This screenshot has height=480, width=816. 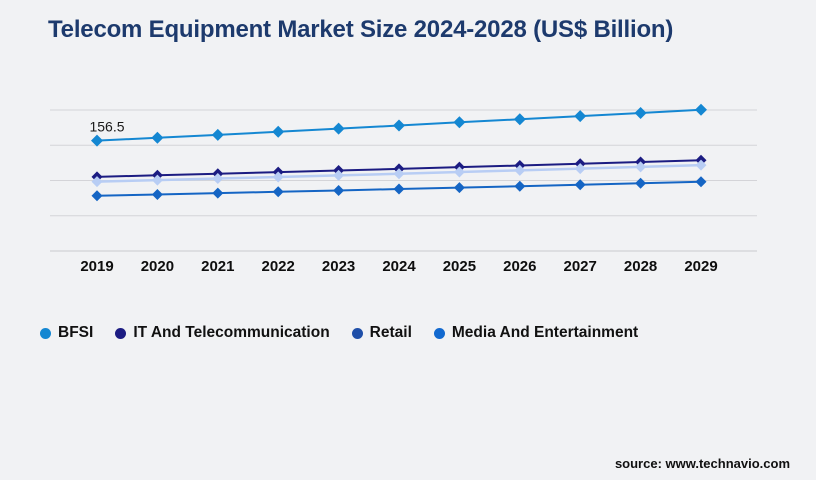 I want to click on x-axis-label: 2022, so click(x=278, y=266).